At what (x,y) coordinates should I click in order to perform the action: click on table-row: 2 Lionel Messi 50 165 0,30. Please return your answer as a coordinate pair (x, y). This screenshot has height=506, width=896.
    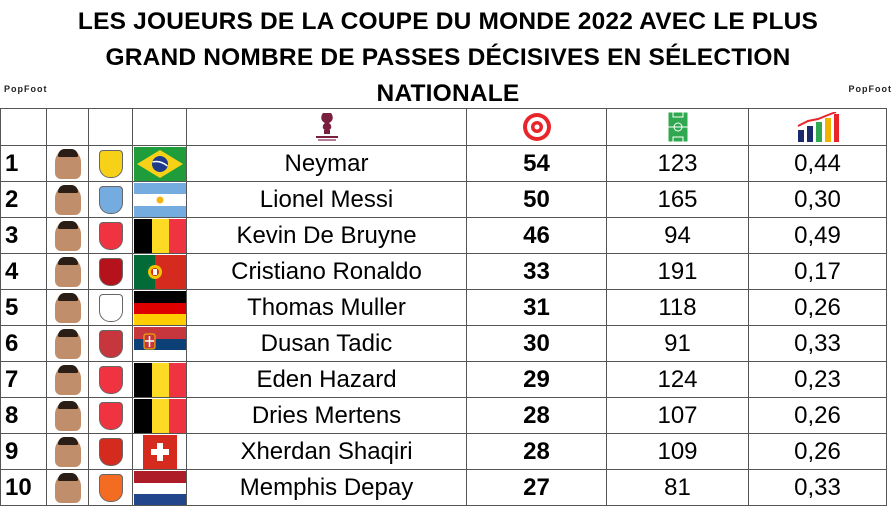
    Looking at the image, I should click on (443, 199).